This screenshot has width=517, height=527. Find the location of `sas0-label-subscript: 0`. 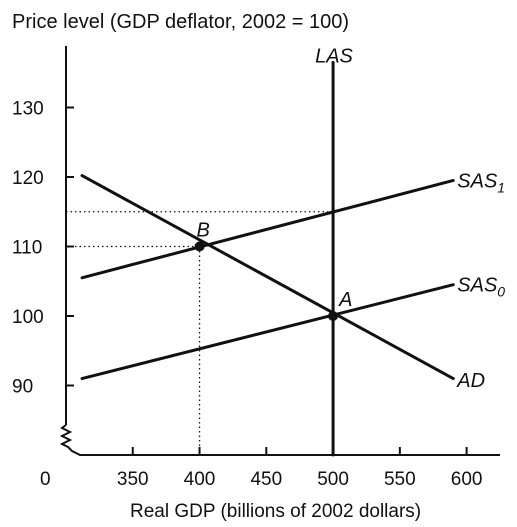

sas0-label-subscript: 0 is located at coordinates (501, 292).